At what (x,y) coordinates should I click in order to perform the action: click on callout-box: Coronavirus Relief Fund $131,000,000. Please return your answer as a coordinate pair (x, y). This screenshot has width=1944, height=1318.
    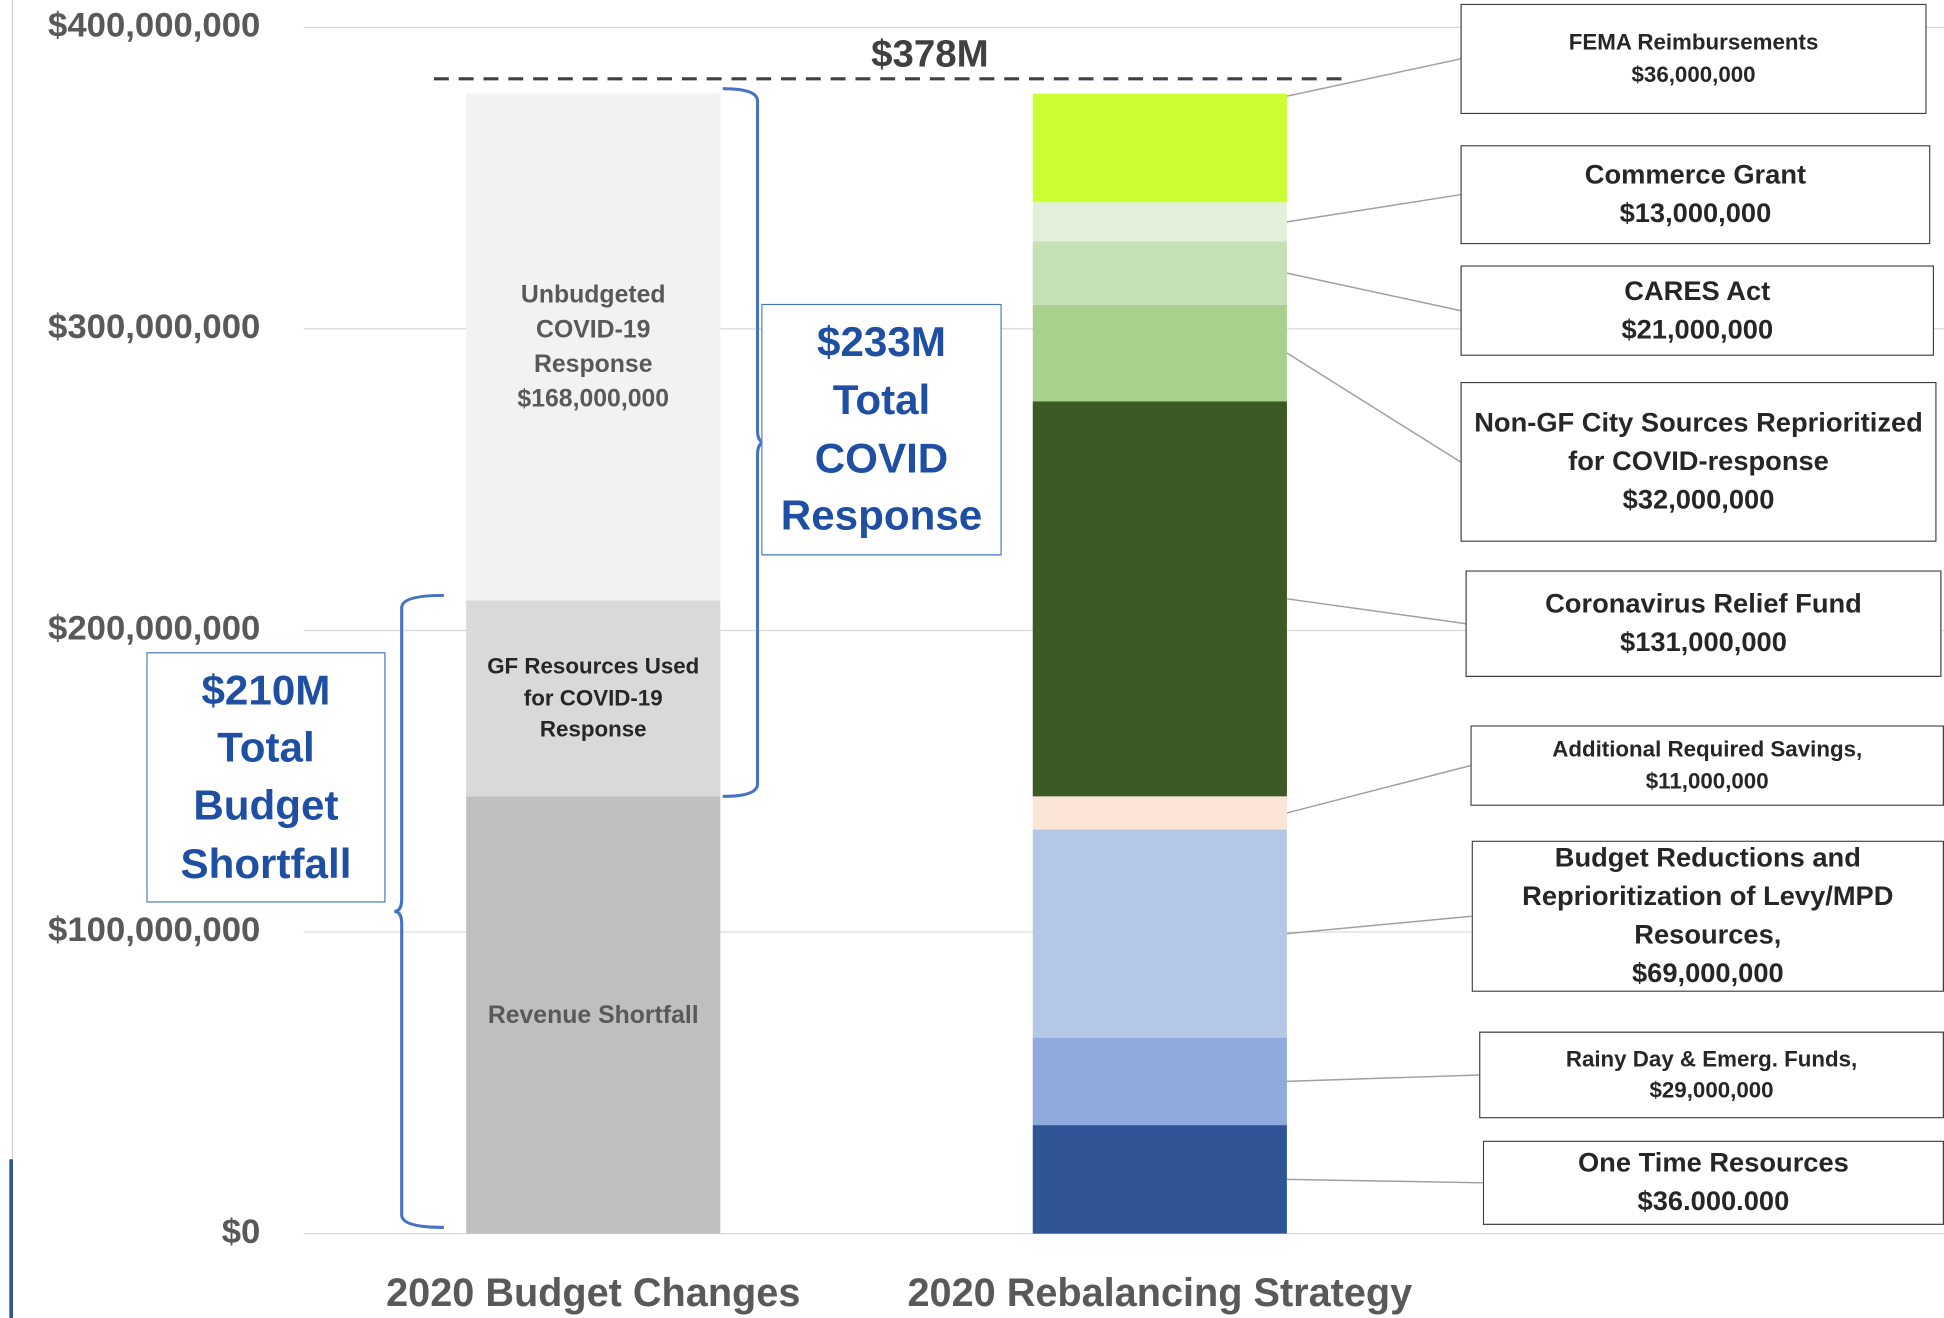
    Looking at the image, I should click on (1703, 623).